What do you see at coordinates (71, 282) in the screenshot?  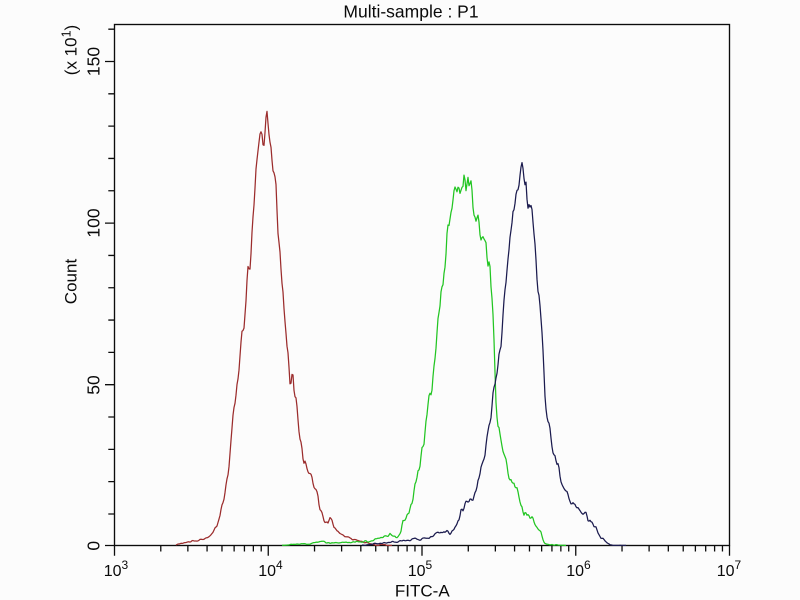 I see `svg-text: Count` at bounding box center [71, 282].